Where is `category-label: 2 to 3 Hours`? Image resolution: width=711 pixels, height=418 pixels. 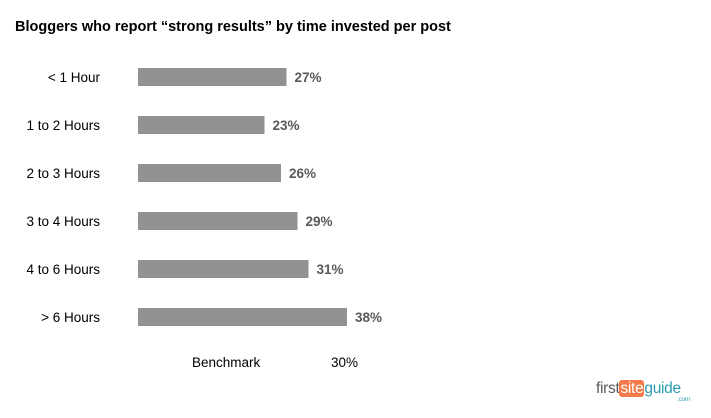 category-label: 2 to 3 Hours is located at coordinates (63, 173).